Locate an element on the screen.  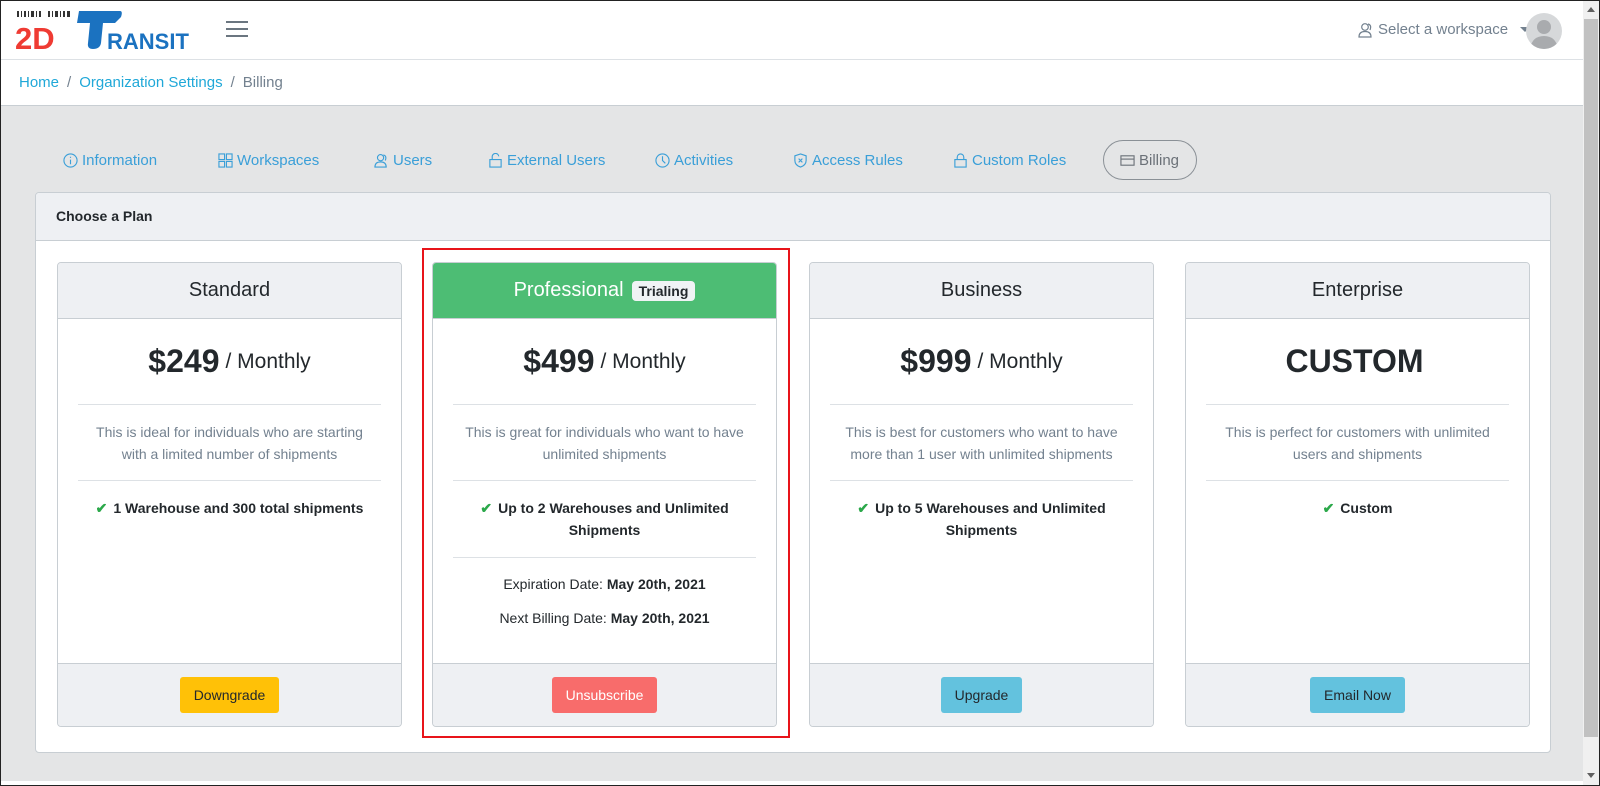
top-navbar: 2D RANSIT Select a workspace is located at coordinates (792, 30).